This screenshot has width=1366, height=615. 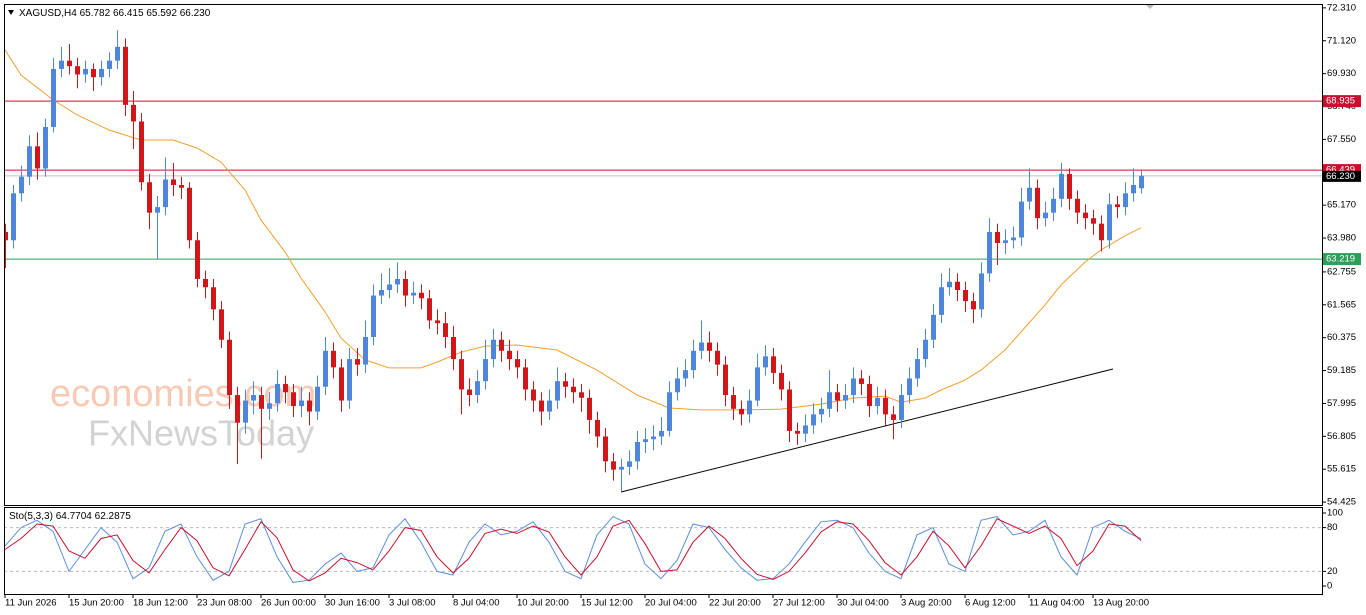 What do you see at coordinates (1341, 337) in the screenshot?
I see `y-tick-label: 60.375` at bounding box center [1341, 337].